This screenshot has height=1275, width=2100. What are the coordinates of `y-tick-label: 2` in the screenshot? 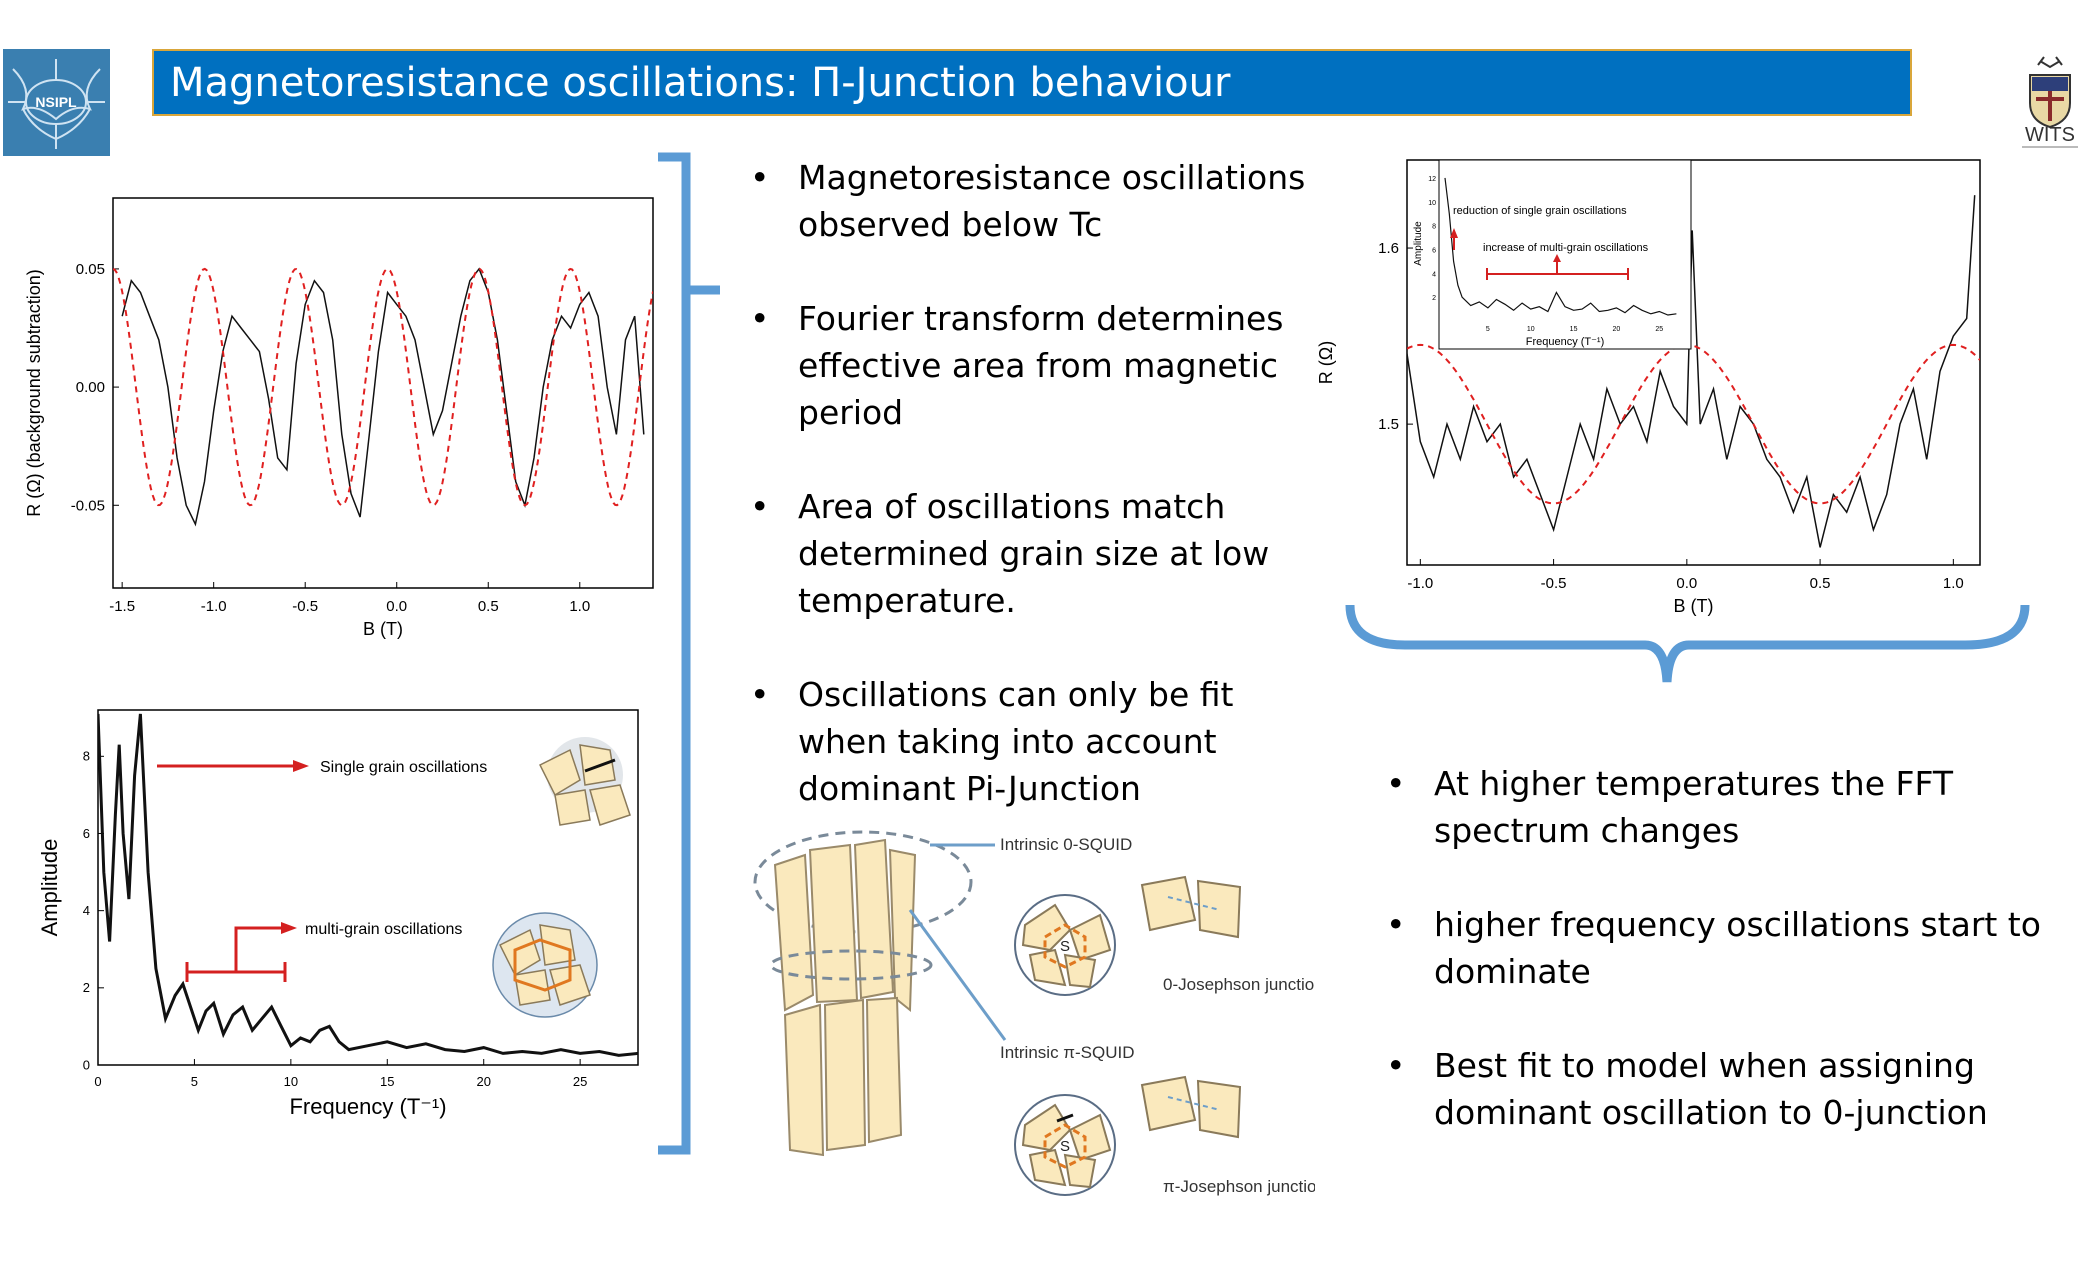 It's located at (86, 987).